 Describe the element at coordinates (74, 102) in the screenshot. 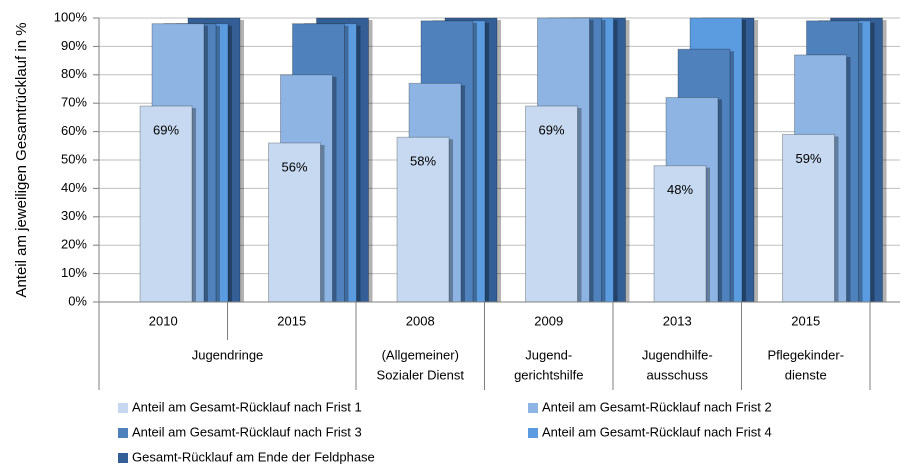

I see `y-tick-label: 70%` at that location.